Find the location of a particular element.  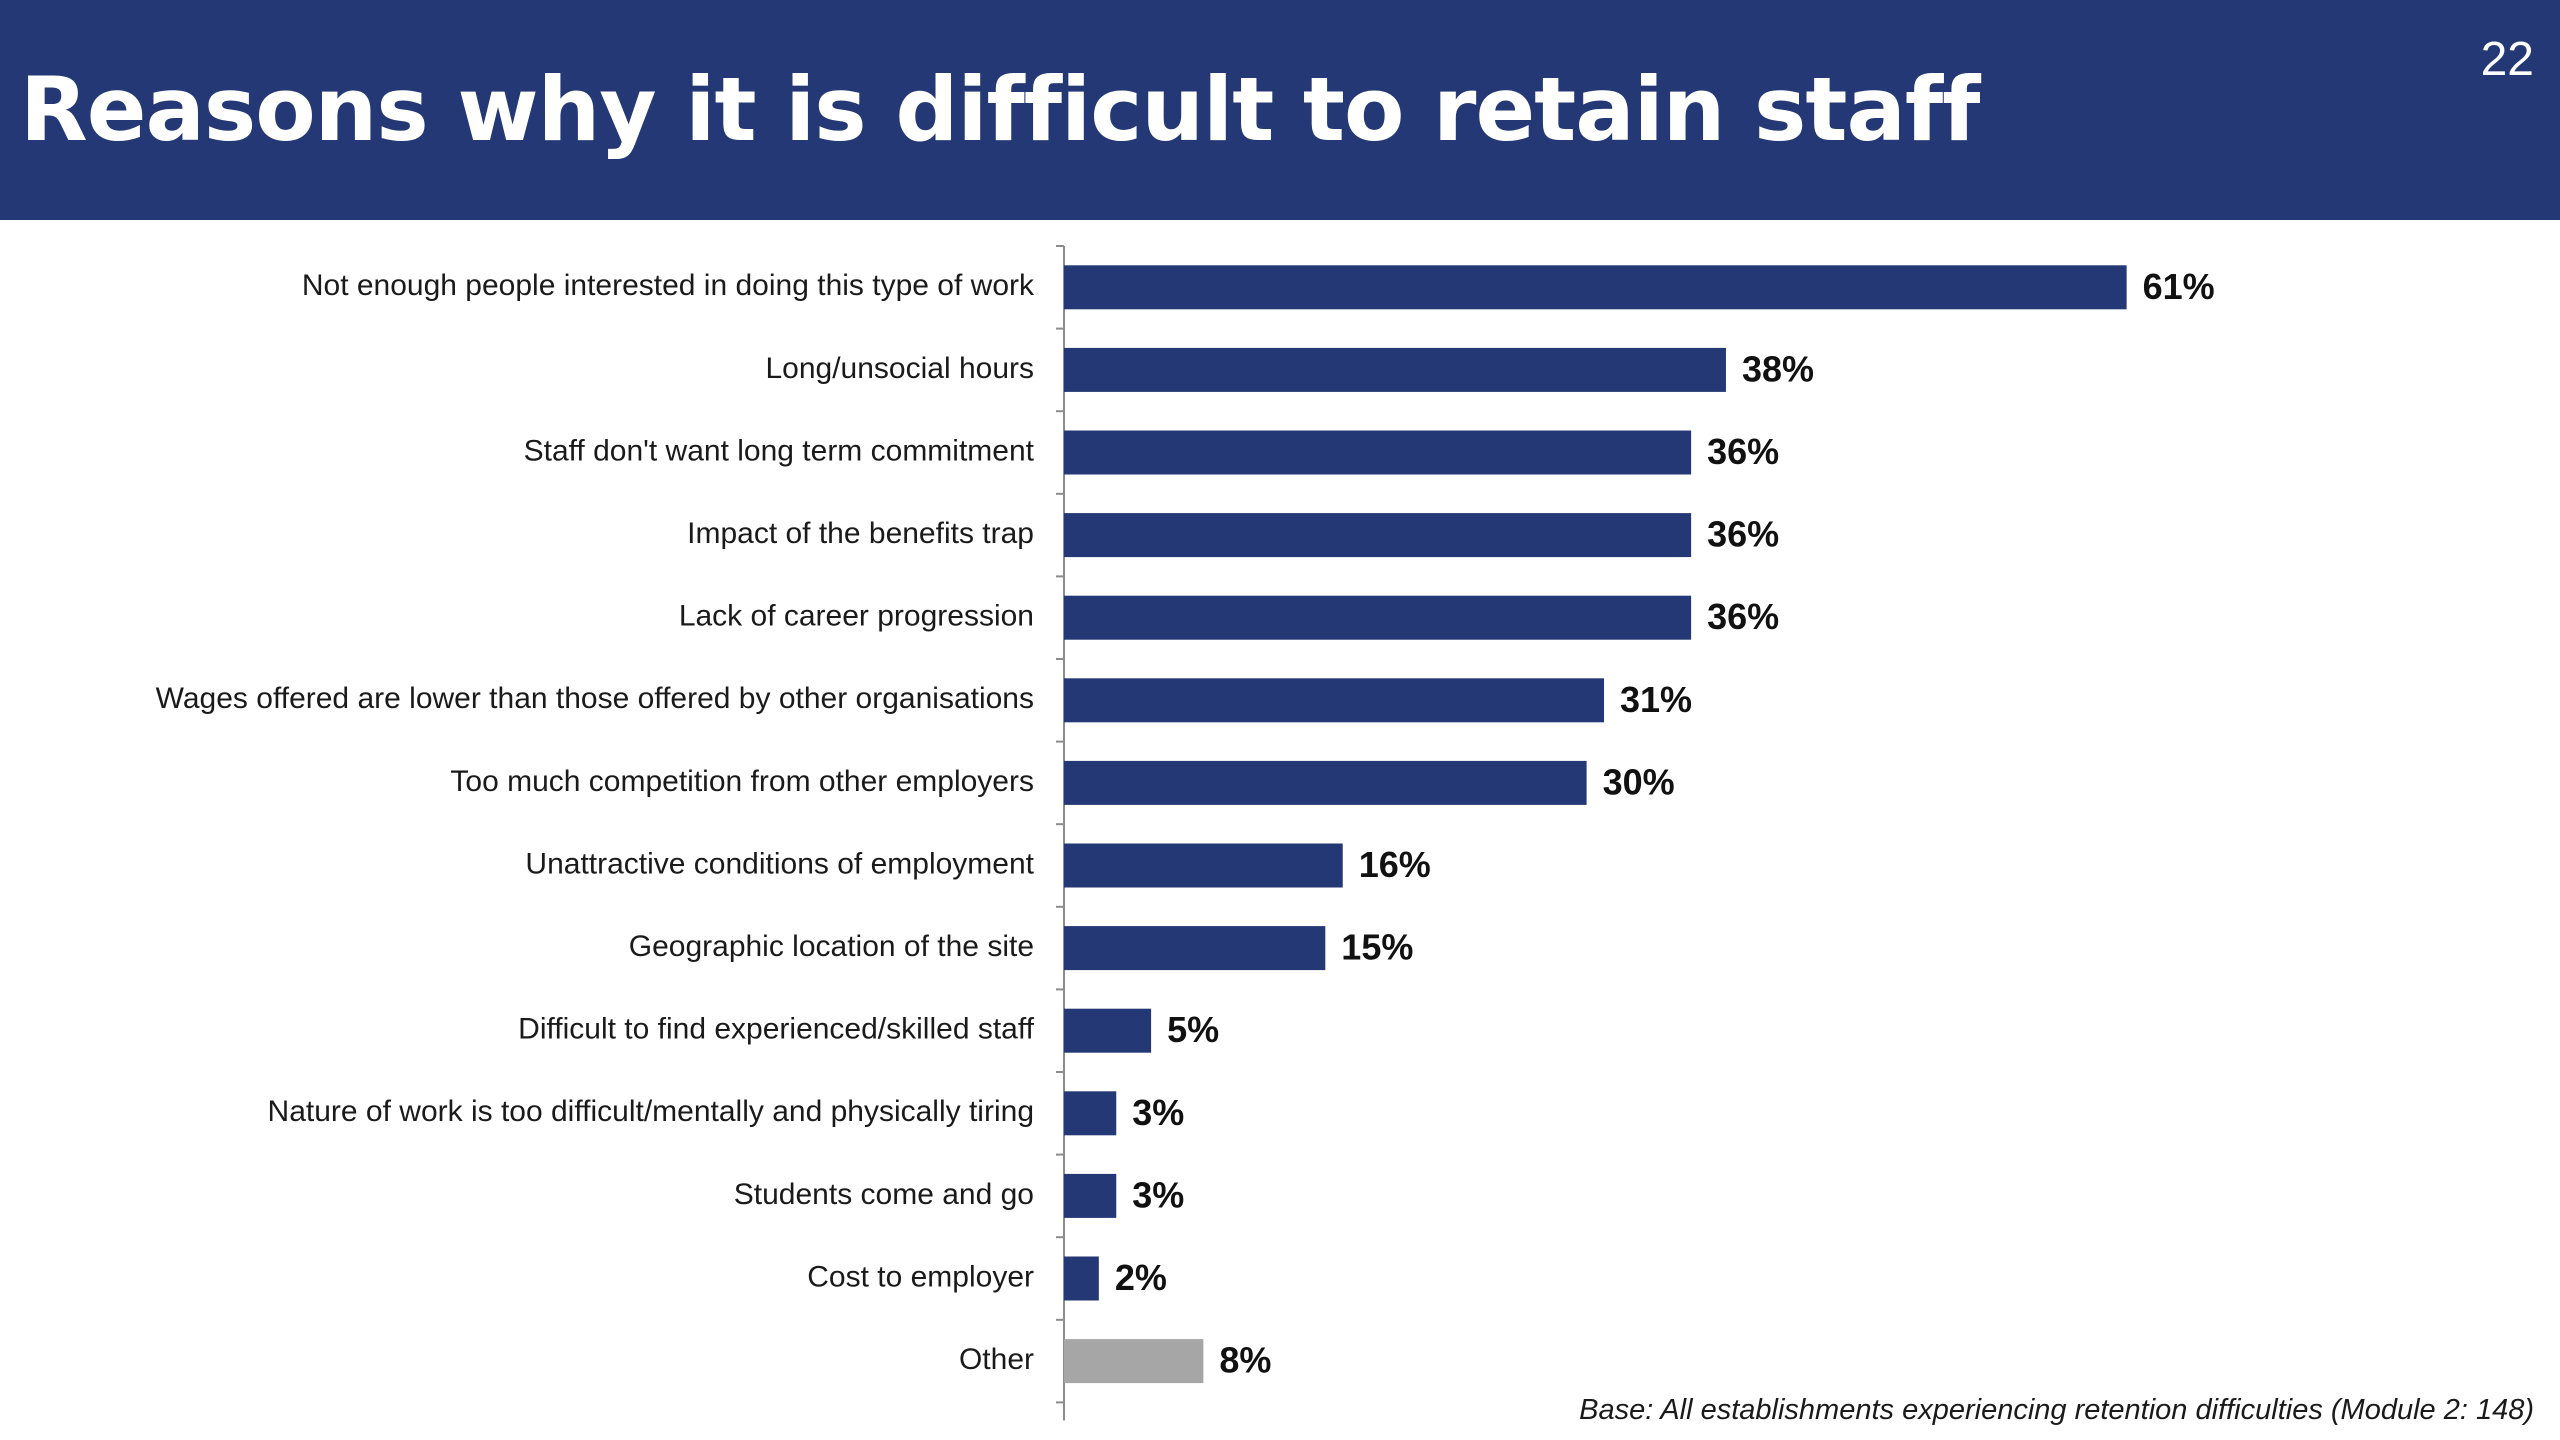

category-label: Other is located at coordinates (996, 1359).